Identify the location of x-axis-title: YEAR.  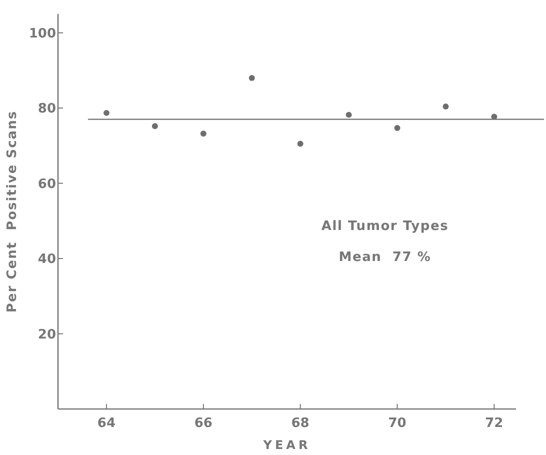
(286, 445).